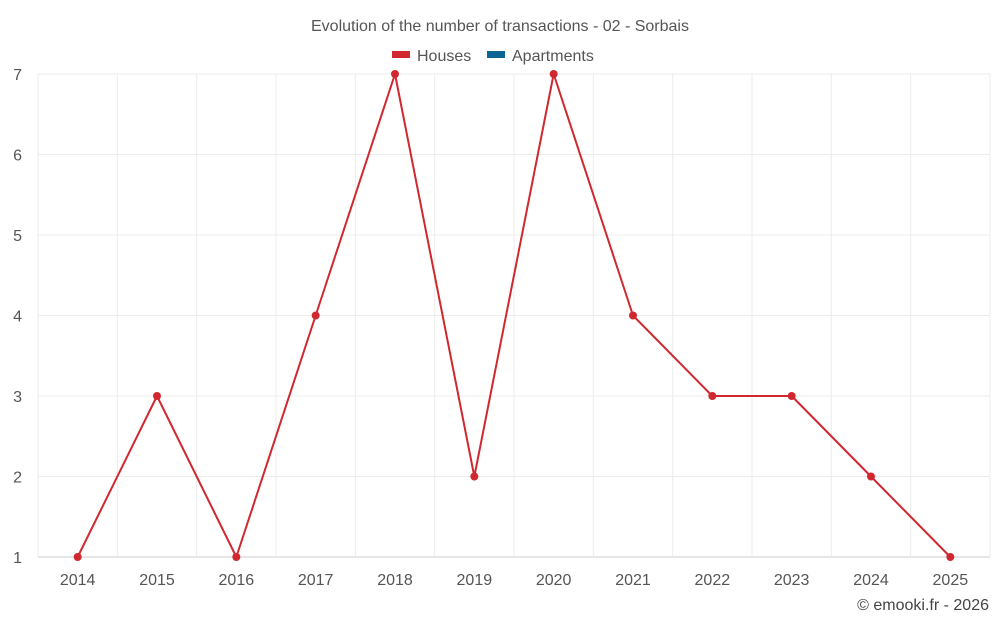 This screenshot has height=625, width=1000. I want to click on legend-label-apartments: Apartments, so click(553, 56).